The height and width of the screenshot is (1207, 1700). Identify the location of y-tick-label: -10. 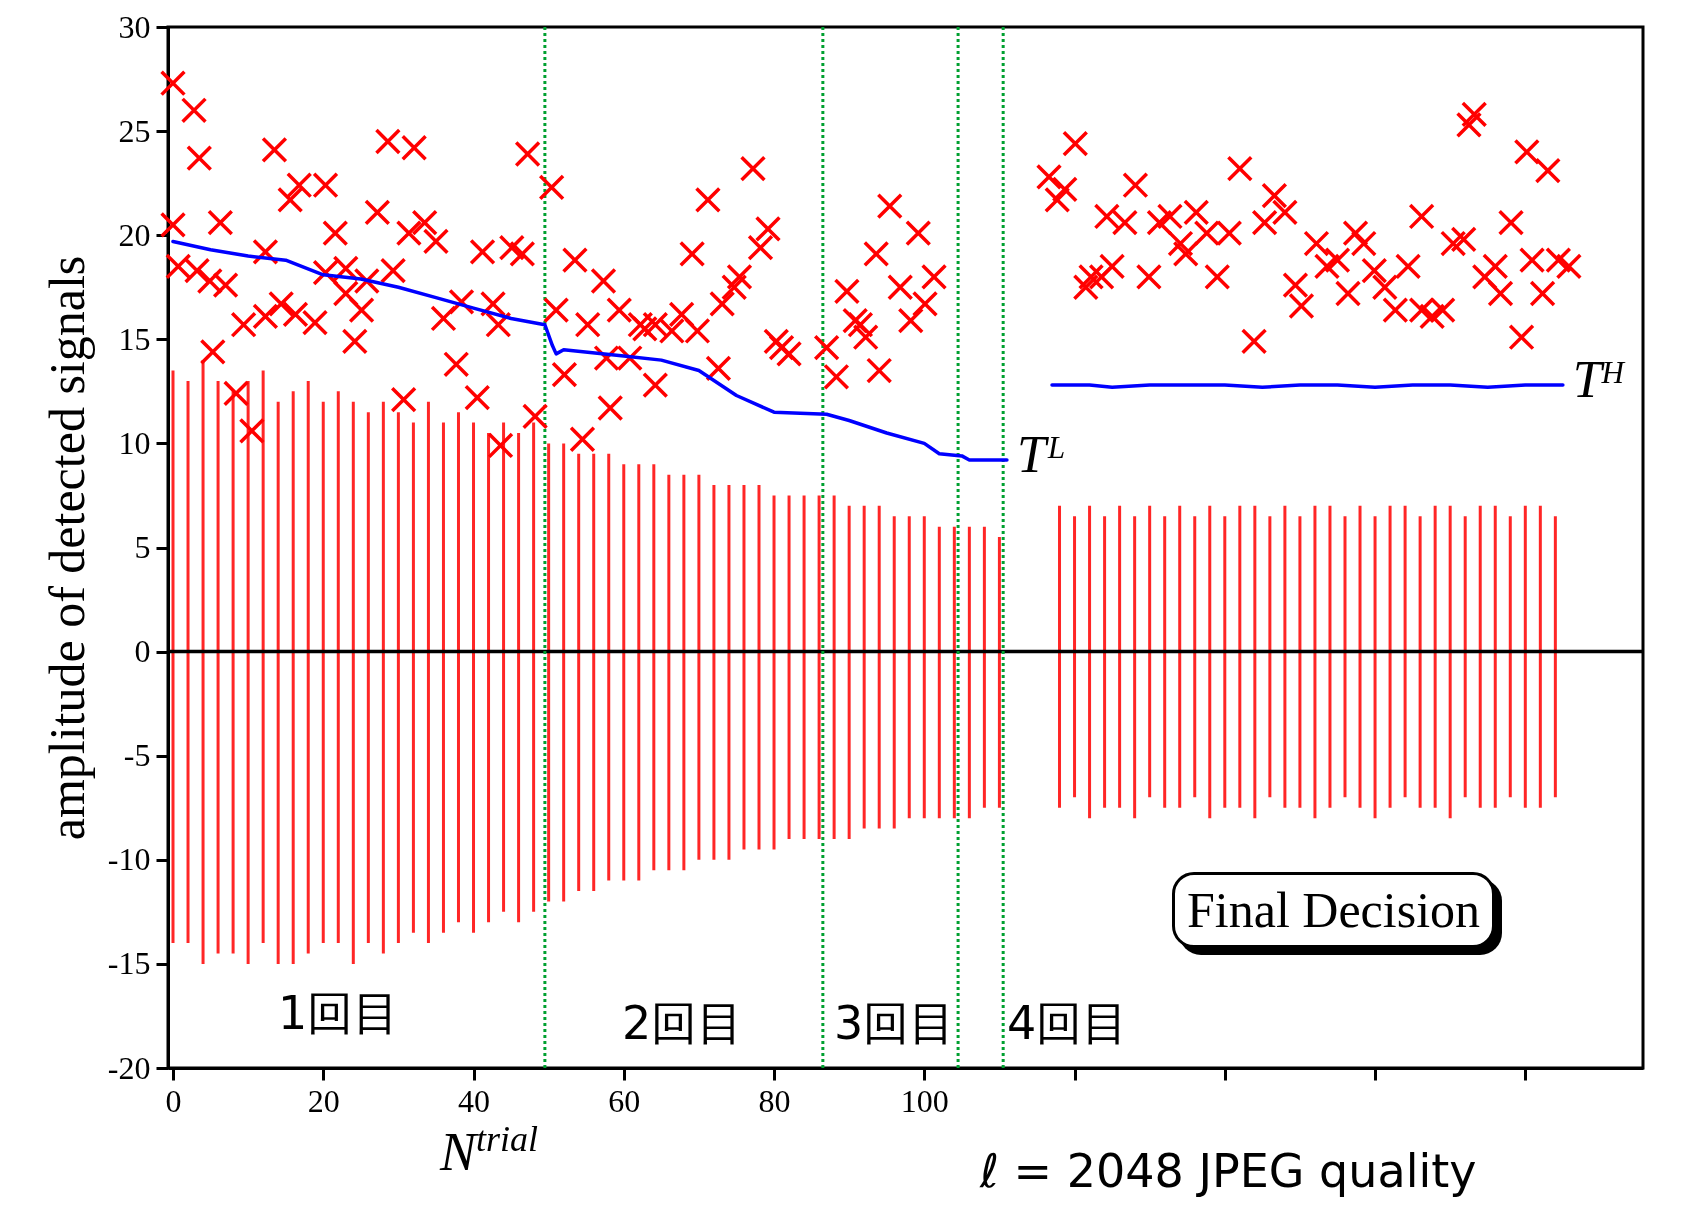
(129, 859).